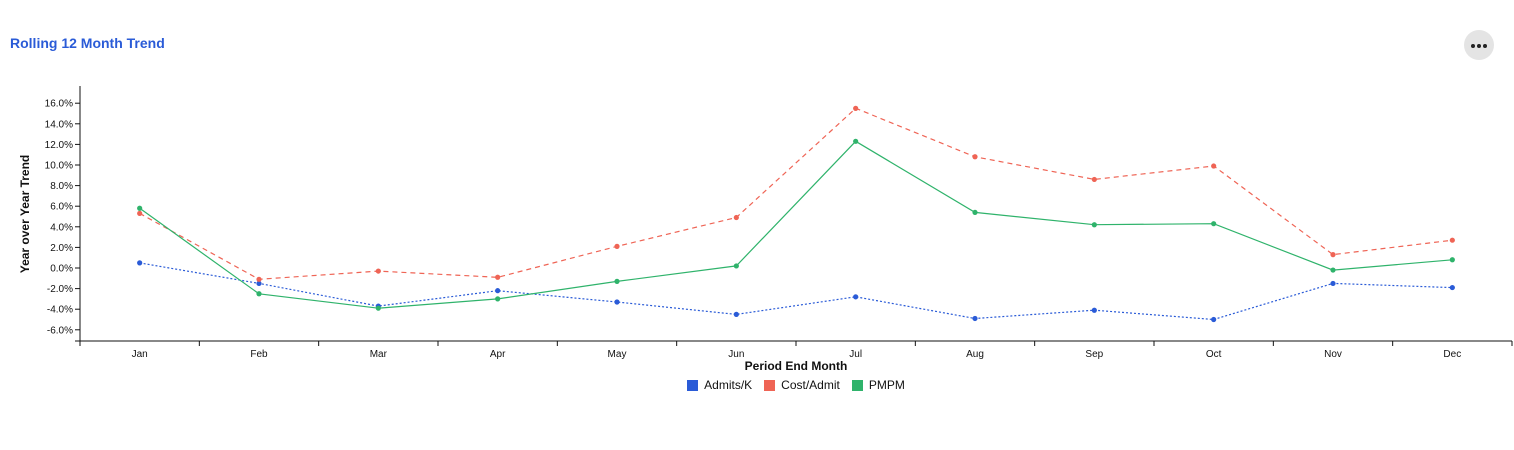 The height and width of the screenshot is (450, 1514). Describe the element at coordinates (60, 330) in the screenshot. I see `y-tick-label: -6.0%` at that location.